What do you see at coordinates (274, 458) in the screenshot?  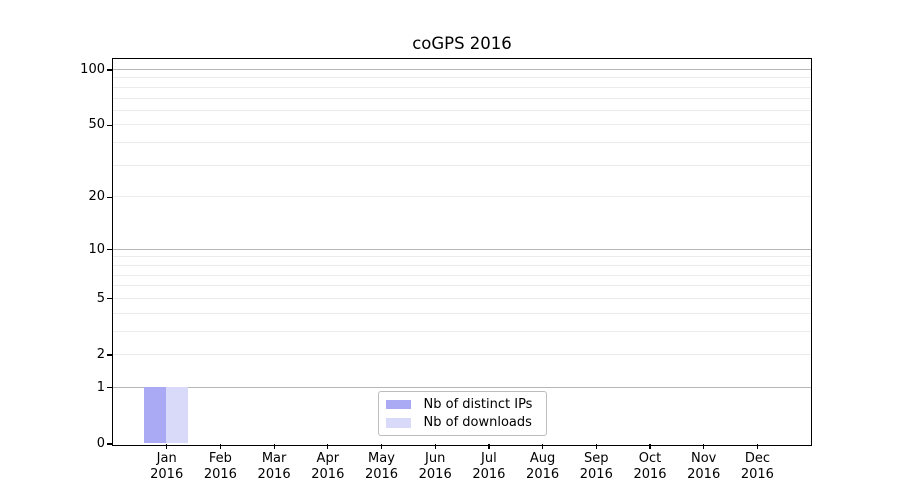 I see `x-tick-label-month: Mar` at bounding box center [274, 458].